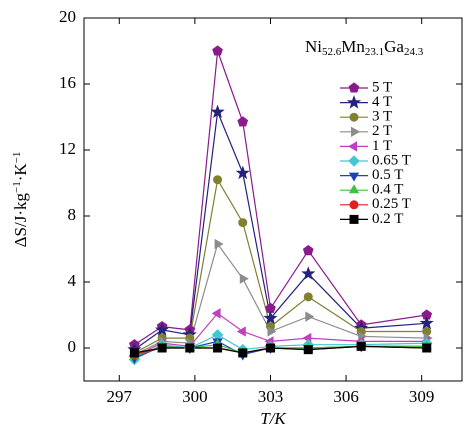 The image size is (473, 432). What do you see at coordinates (120, 396) in the screenshot?
I see `x-tick-label: 297` at bounding box center [120, 396].